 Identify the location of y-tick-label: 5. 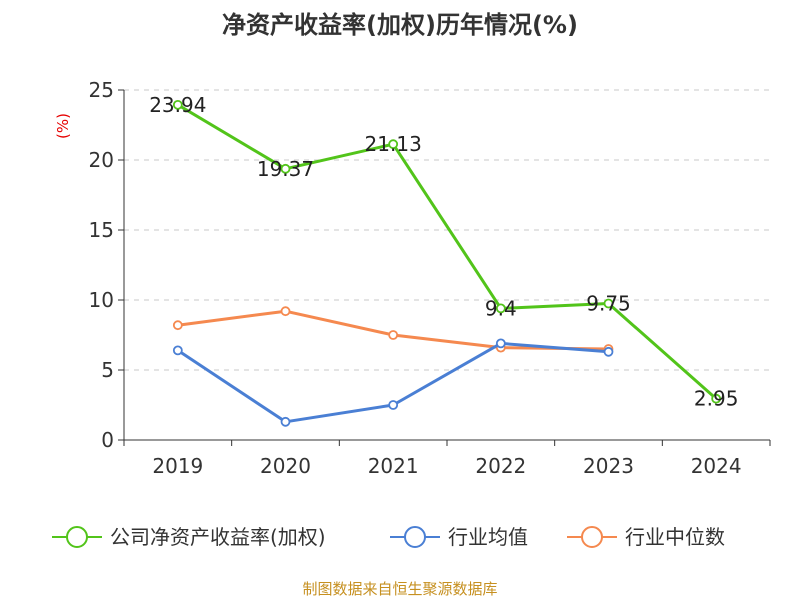
(107, 370).